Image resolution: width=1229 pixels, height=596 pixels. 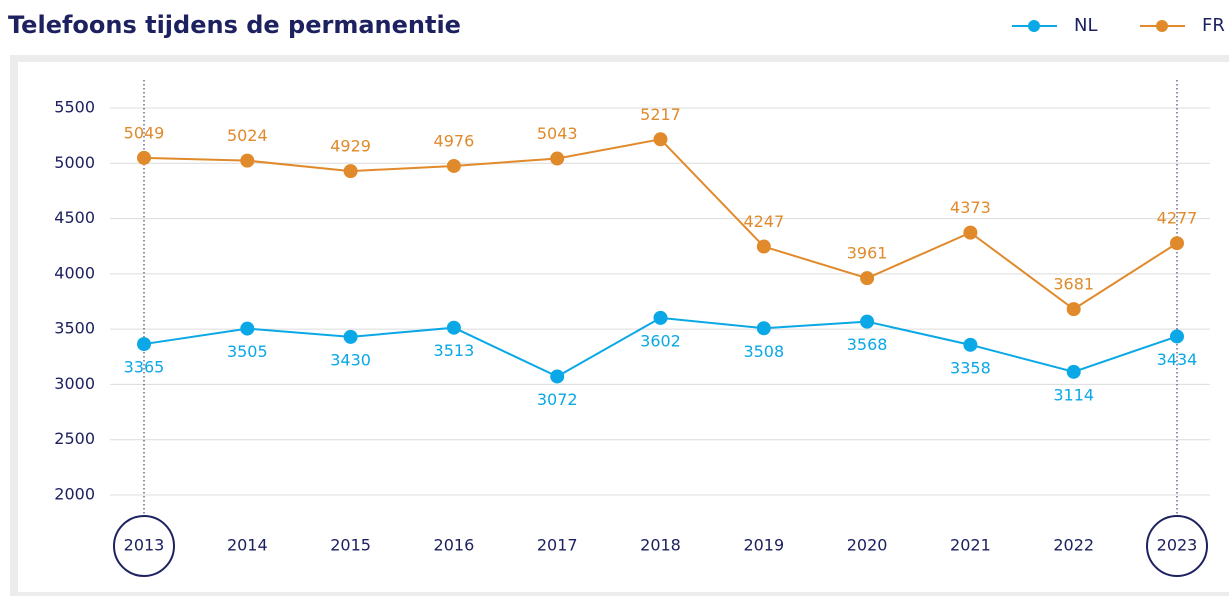 What do you see at coordinates (234, 25) in the screenshot?
I see `chart-title: Telefoons tijdens de permanentie` at bounding box center [234, 25].